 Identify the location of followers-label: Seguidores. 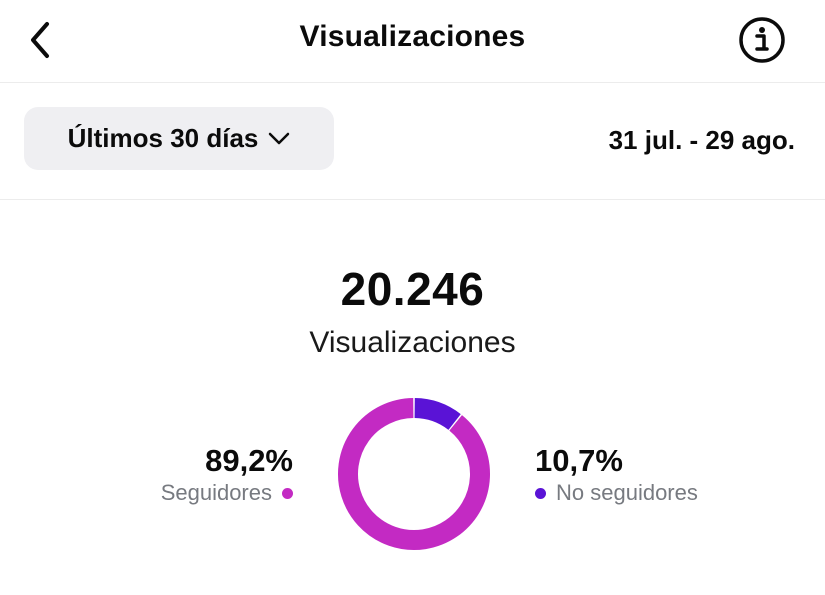
(216, 492).